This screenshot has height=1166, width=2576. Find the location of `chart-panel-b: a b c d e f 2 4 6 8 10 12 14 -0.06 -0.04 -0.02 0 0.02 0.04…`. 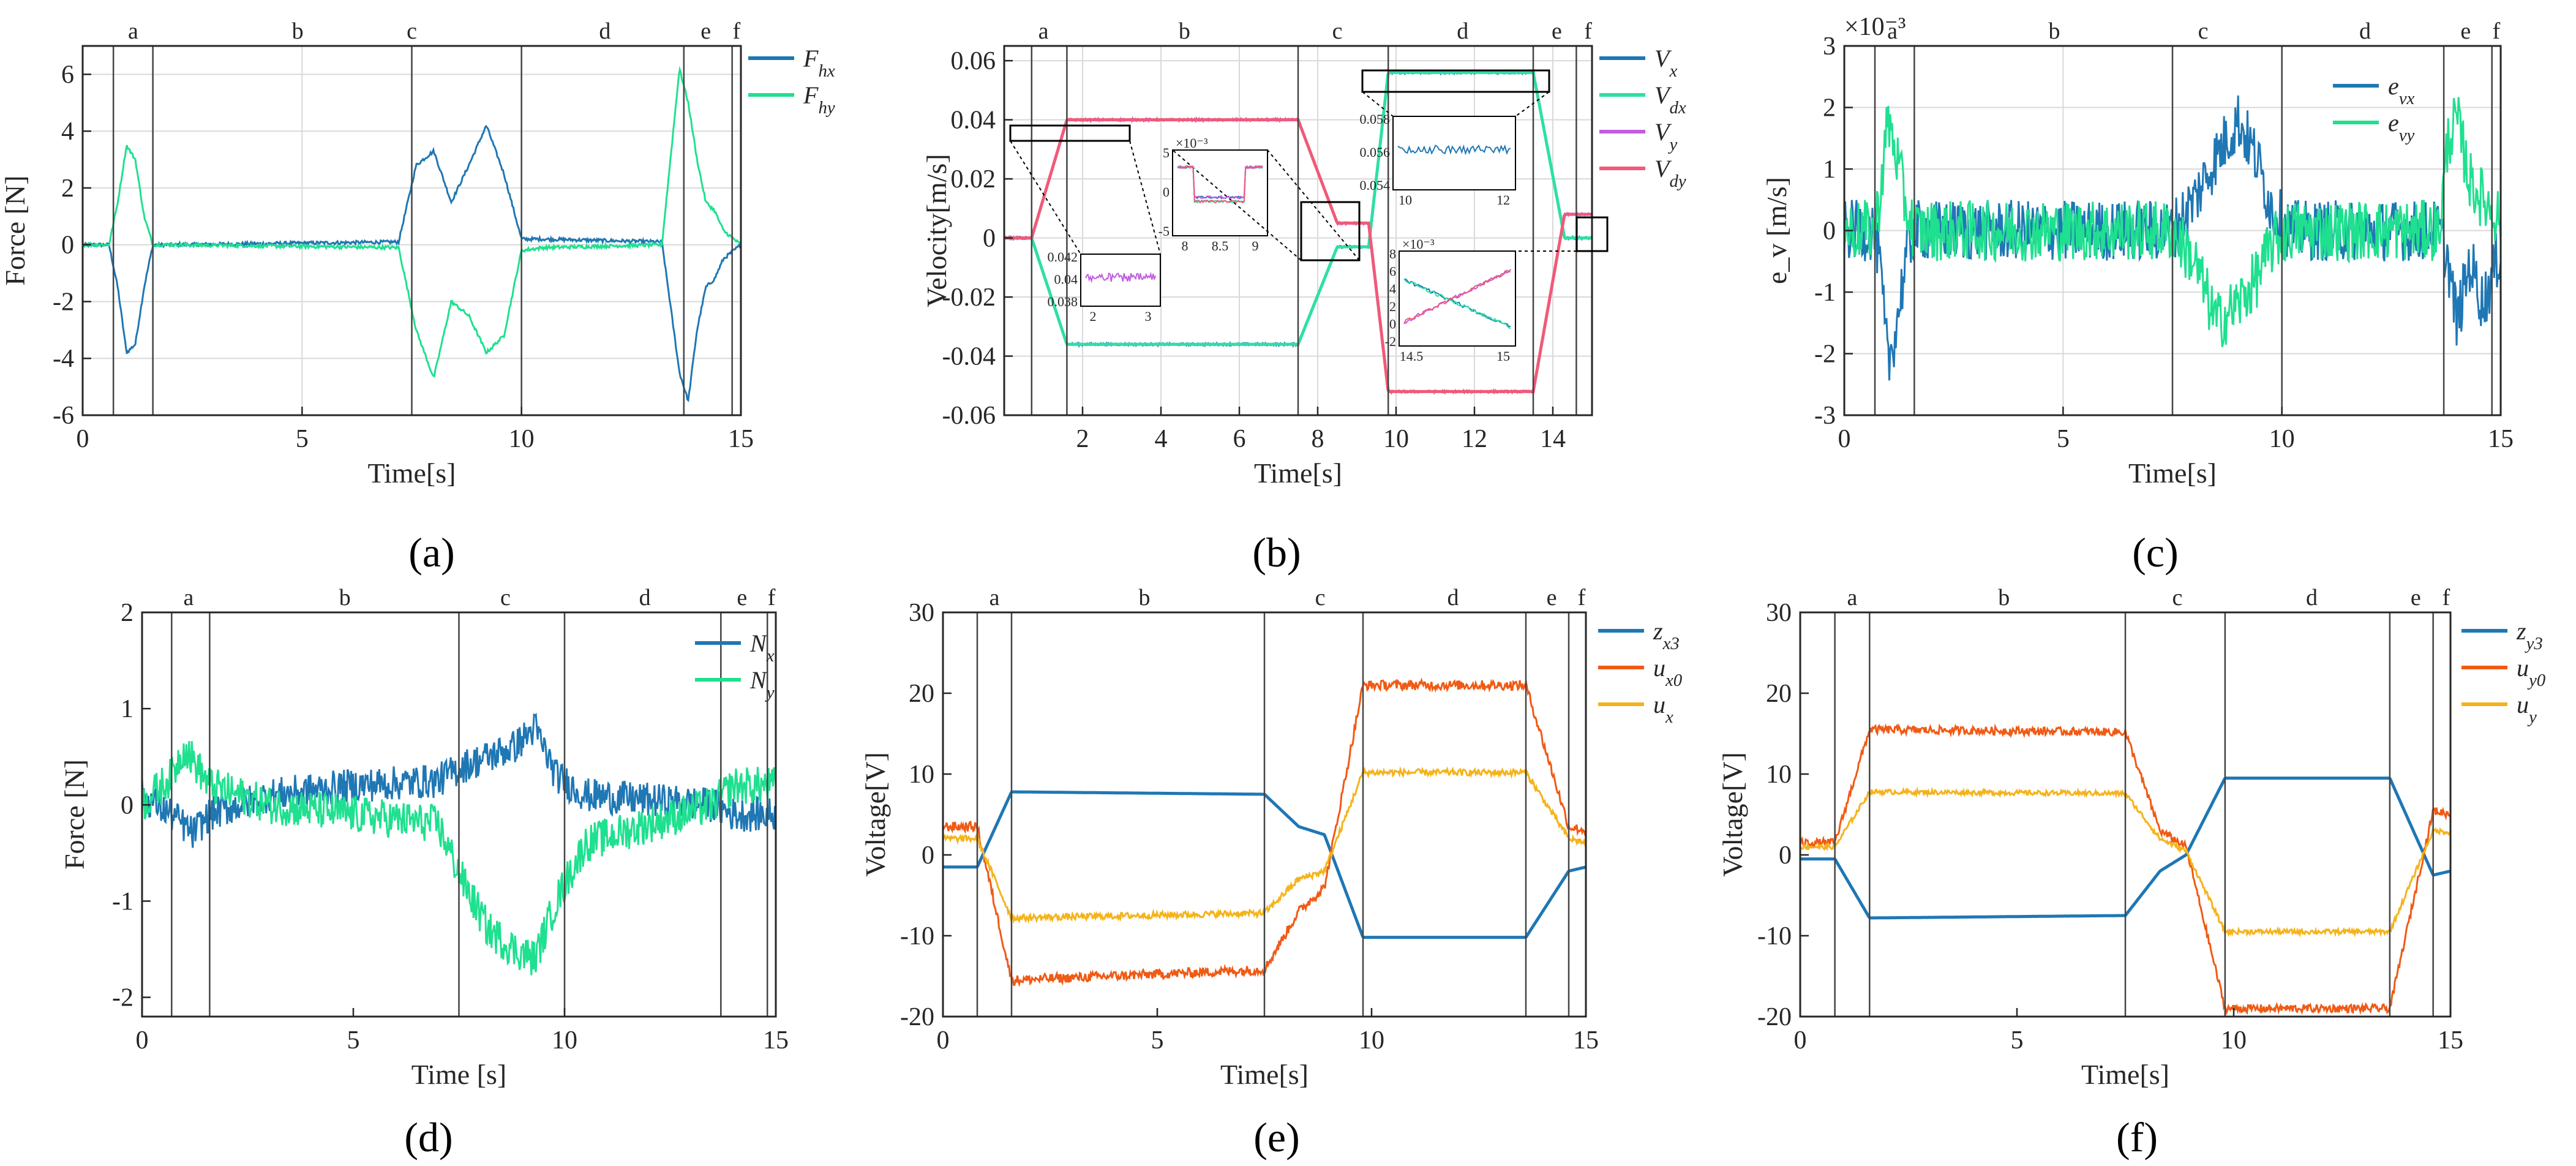

chart-panel-b: a b c d e f 2 4 6 8 10 12 14 -0.06 -0.04 -0.02 0 0.02 0.04… is located at coordinates (1303, 297).